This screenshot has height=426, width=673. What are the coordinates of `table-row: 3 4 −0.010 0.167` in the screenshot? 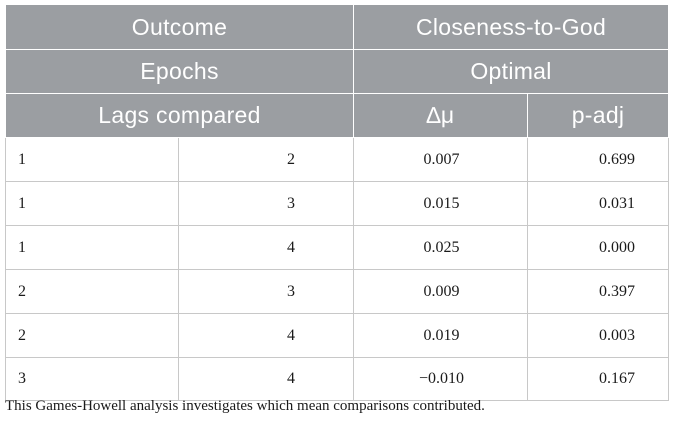 It's located at (337, 379).